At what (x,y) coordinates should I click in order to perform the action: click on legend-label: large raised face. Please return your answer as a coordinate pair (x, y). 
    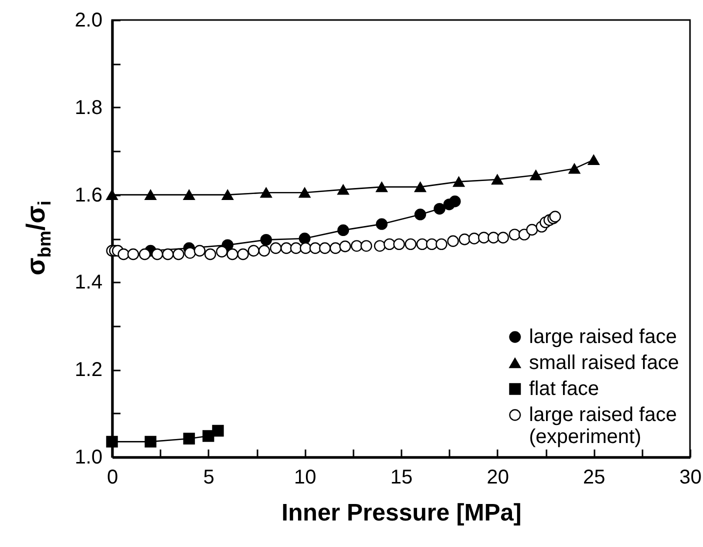
    Looking at the image, I should click on (603, 337).